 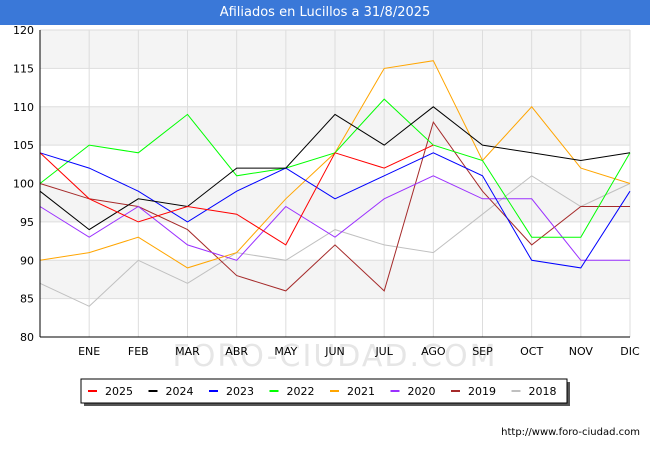 What do you see at coordinates (433, 351) in the screenshot?
I see `x-tick-label: AGO` at bounding box center [433, 351].